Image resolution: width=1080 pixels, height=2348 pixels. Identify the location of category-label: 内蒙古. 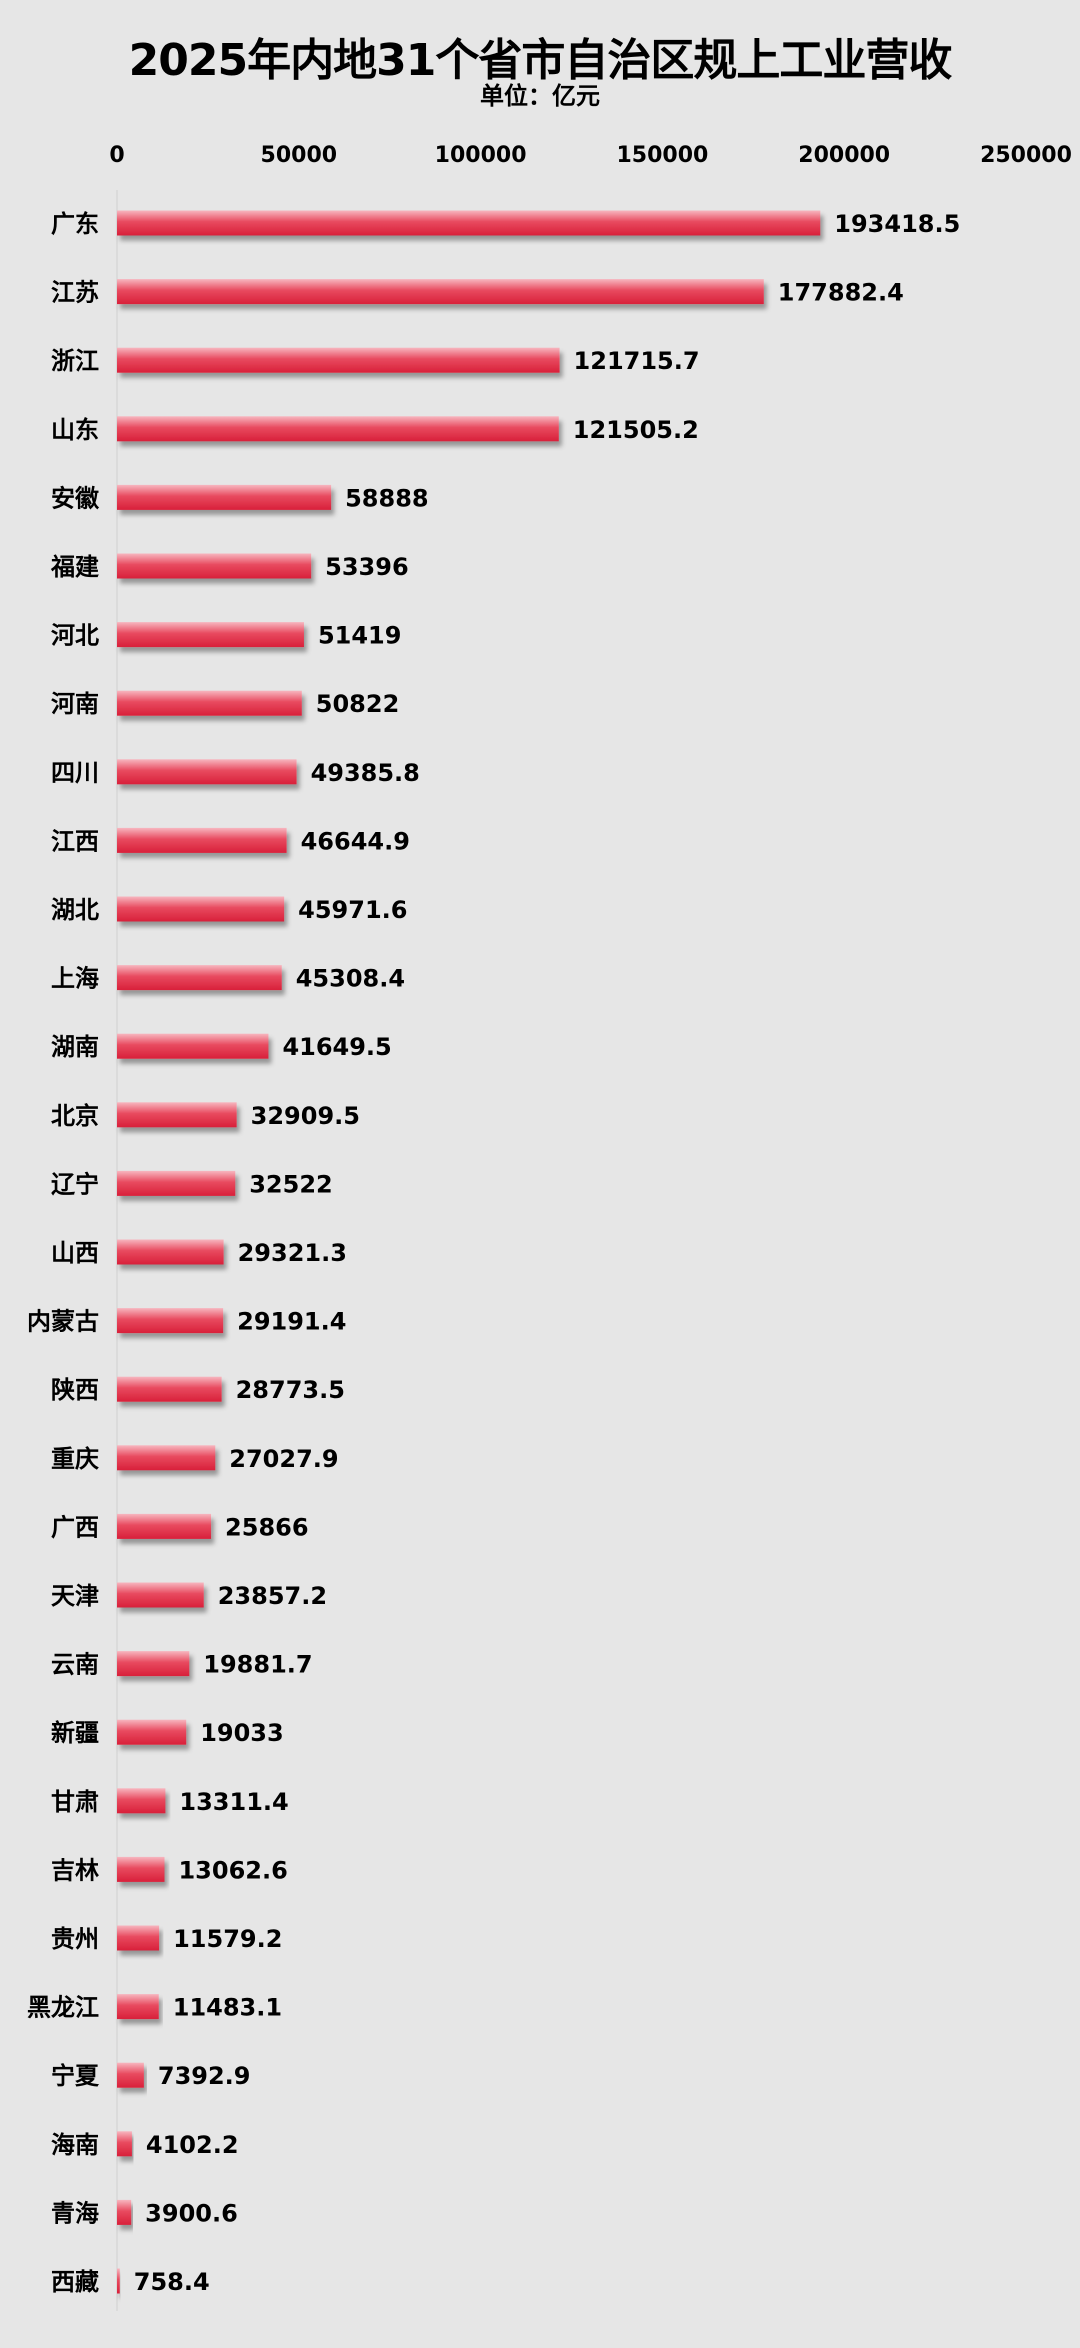
(63, 1322).